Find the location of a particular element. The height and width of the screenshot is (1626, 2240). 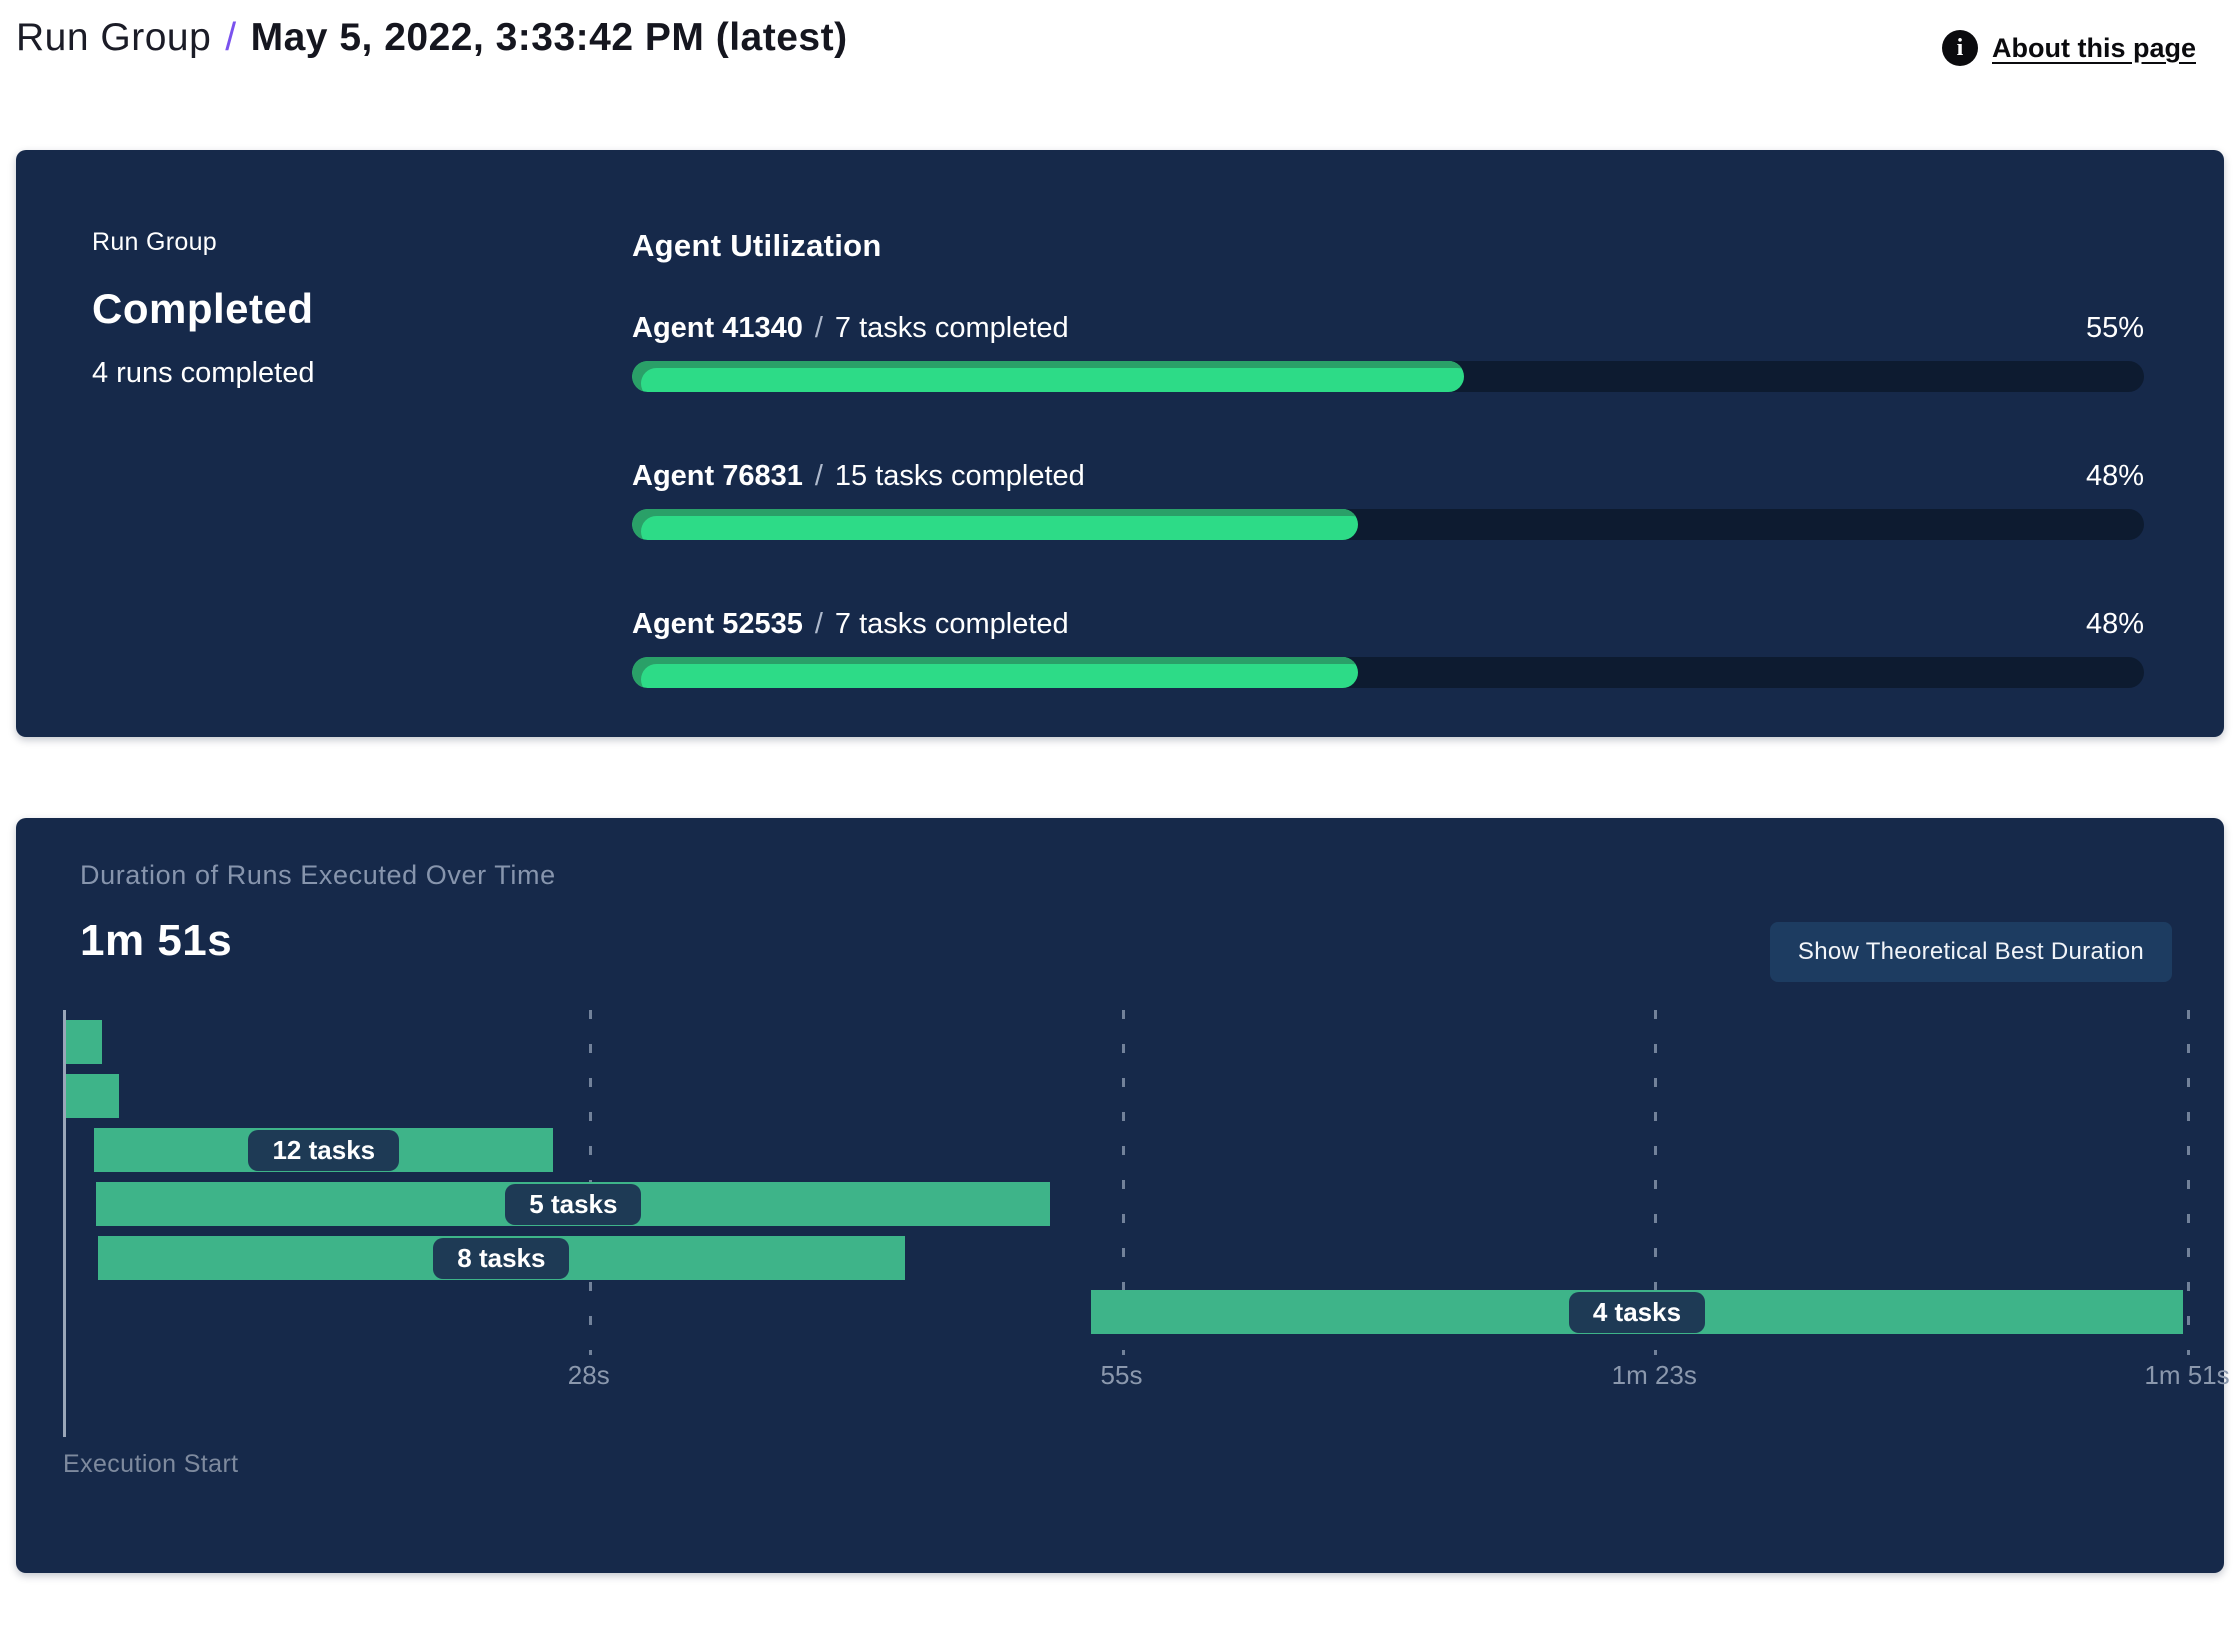

agent-utilization-percent: 55% is located at coordinates (2114, 328).